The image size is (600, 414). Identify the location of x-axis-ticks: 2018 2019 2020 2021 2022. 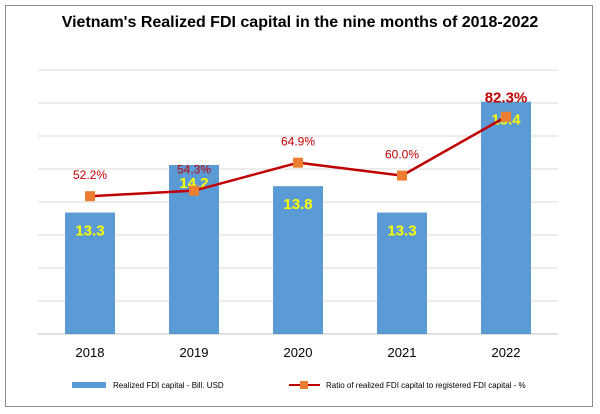
(298, 352).